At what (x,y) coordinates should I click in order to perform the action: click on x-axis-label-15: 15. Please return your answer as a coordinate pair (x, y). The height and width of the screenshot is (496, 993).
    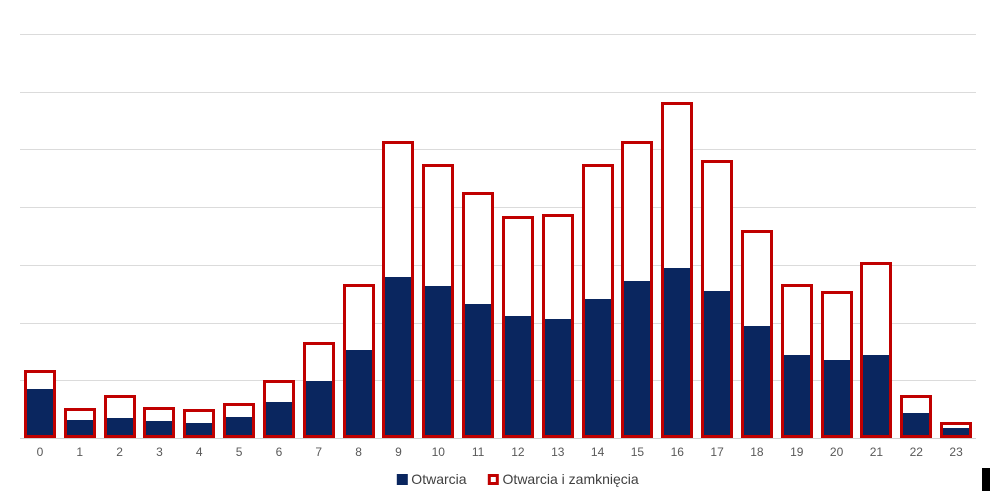
    Looking at the image, I should click on (637, 452).